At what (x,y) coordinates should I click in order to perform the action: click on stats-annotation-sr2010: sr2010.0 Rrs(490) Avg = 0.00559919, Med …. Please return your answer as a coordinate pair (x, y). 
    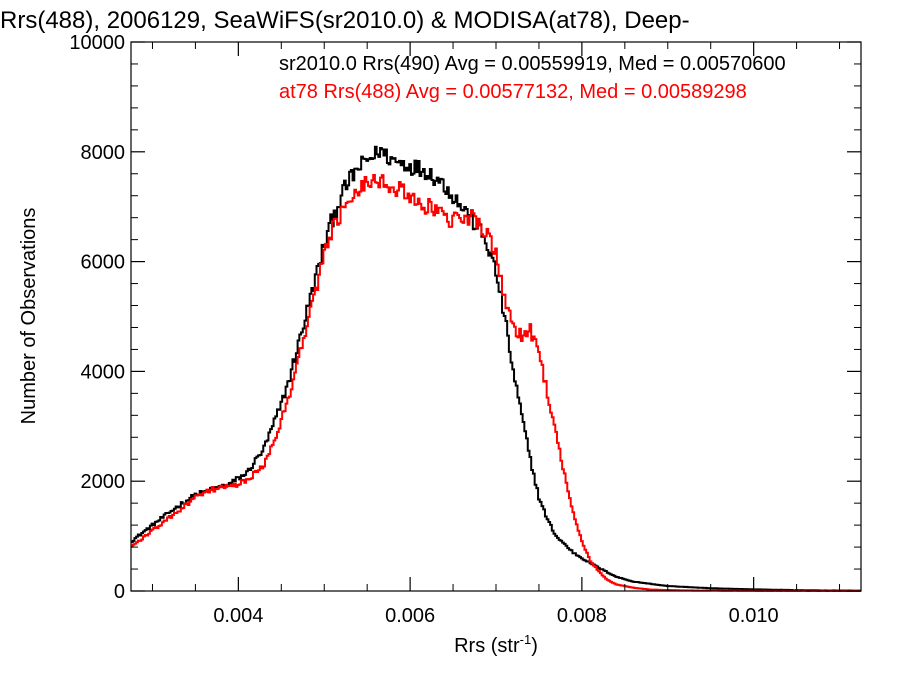
    Looking at the image, I should click on (532, 64).